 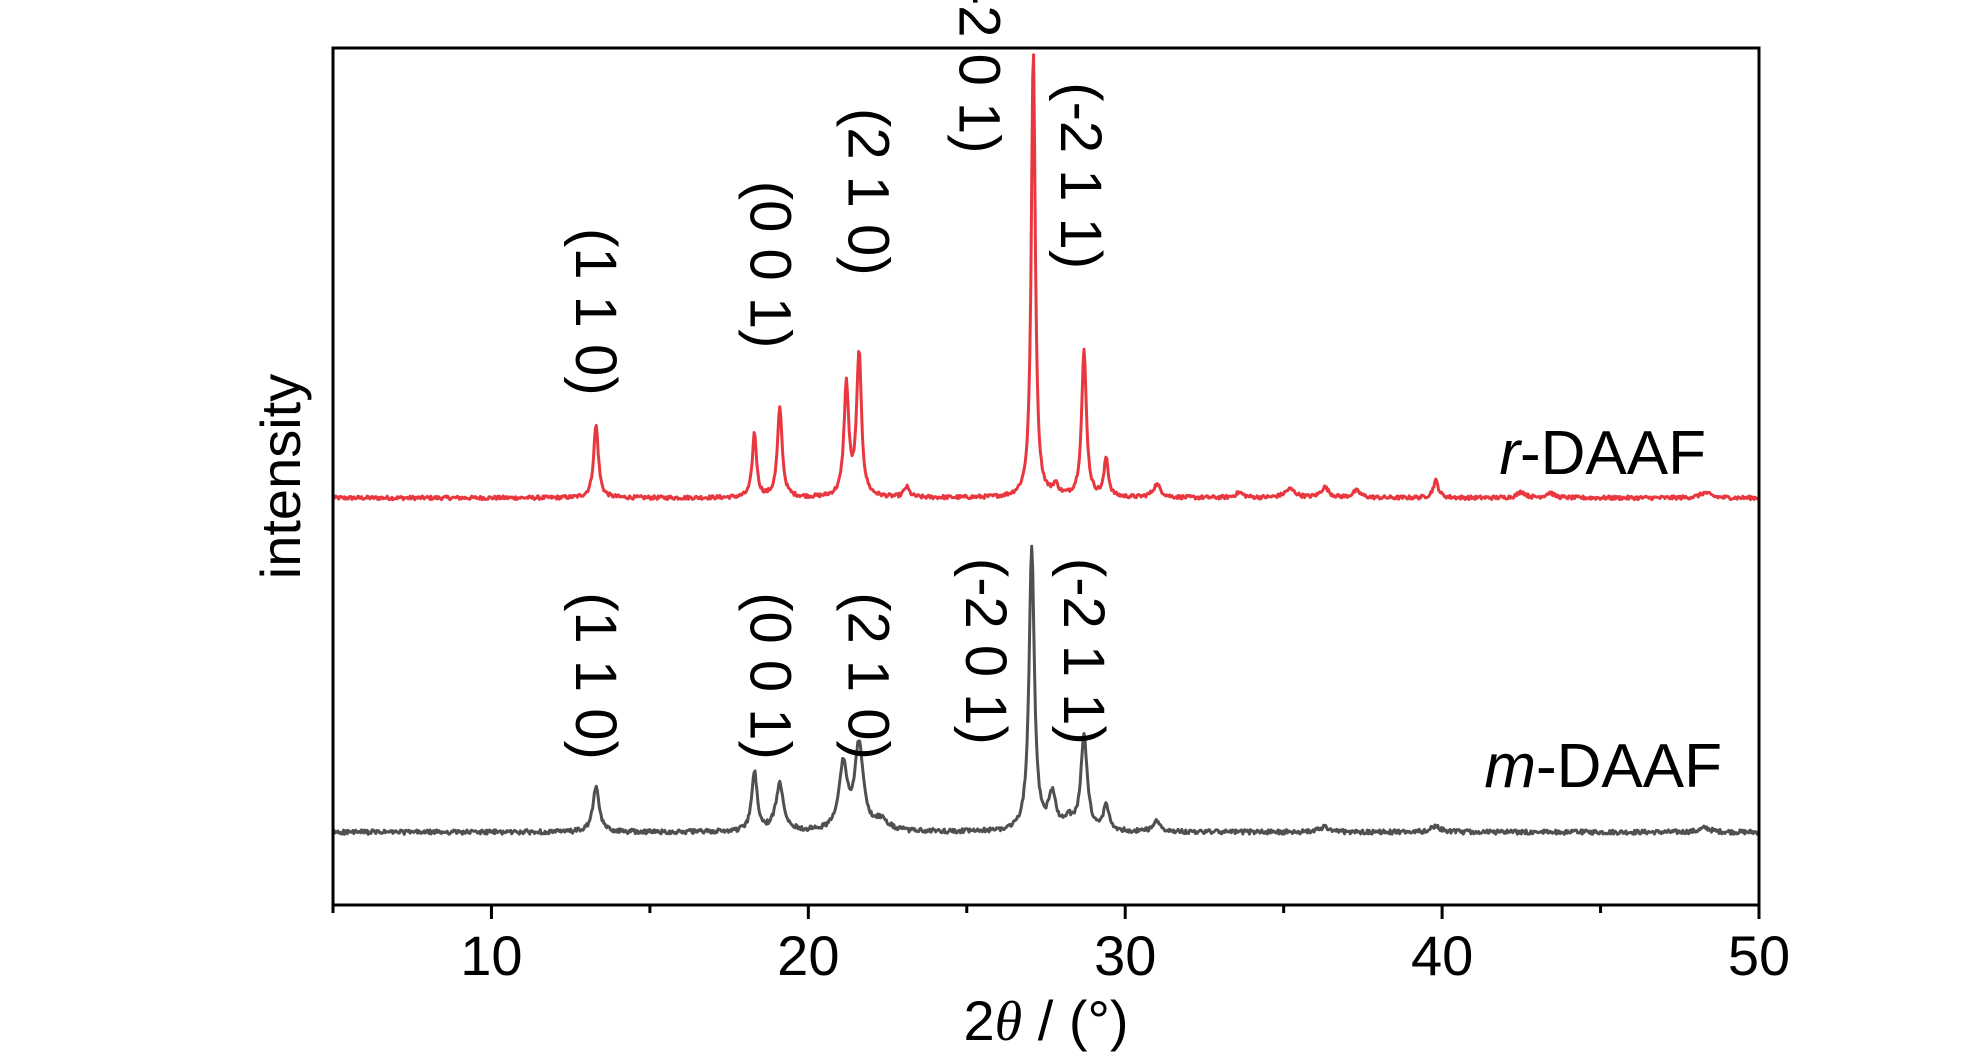 I want to click on x-axis-label: 2θ / (°), so click(x=1045, y=1021).